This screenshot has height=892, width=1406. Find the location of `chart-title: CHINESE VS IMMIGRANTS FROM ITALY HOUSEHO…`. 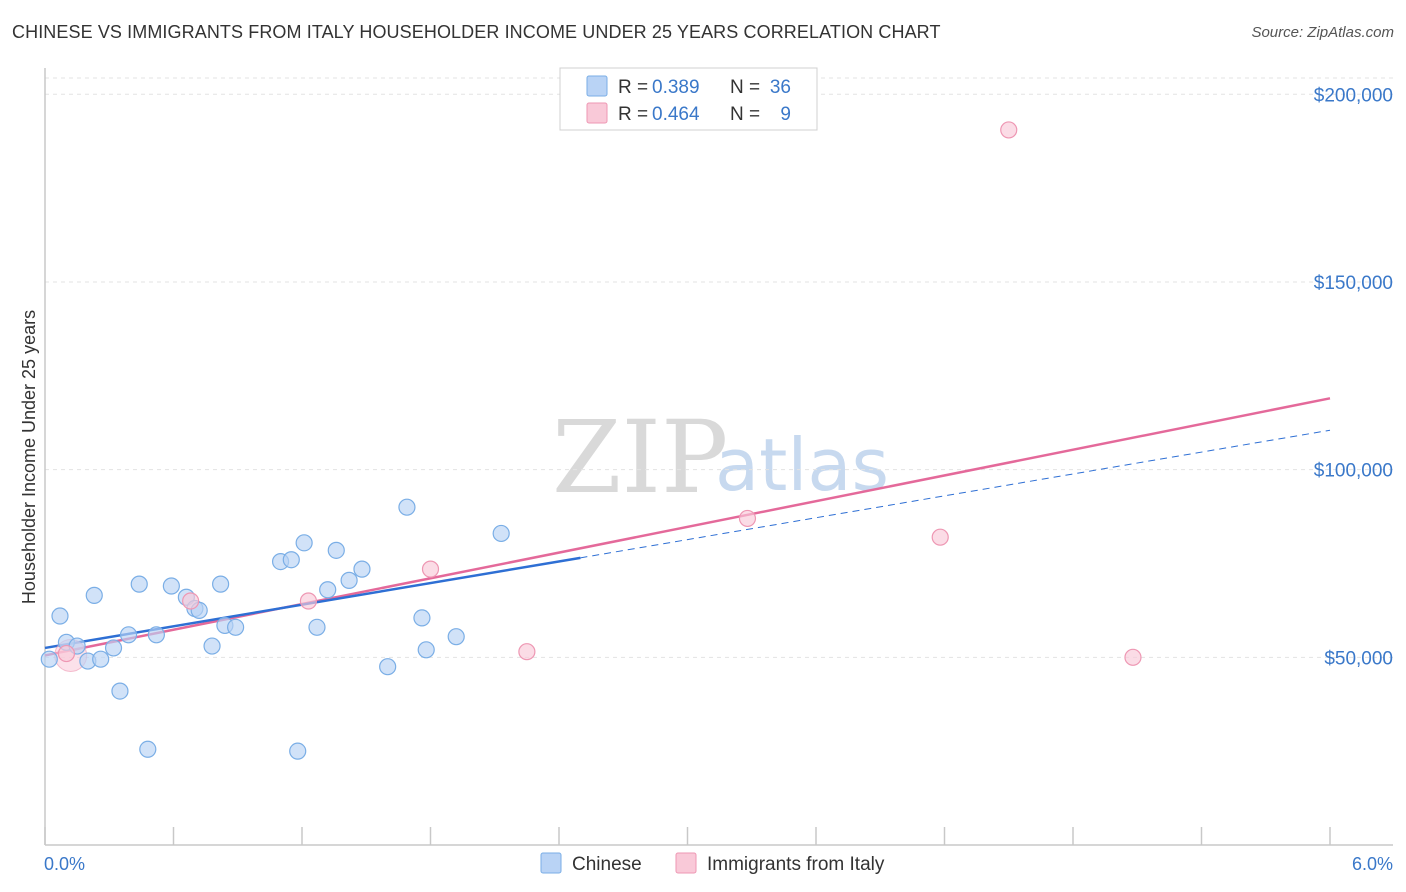

chart-title: CHINESE VS IMMIGRANTS FROM ITALY HOUSEHO… is located at coordinates (476, 32).